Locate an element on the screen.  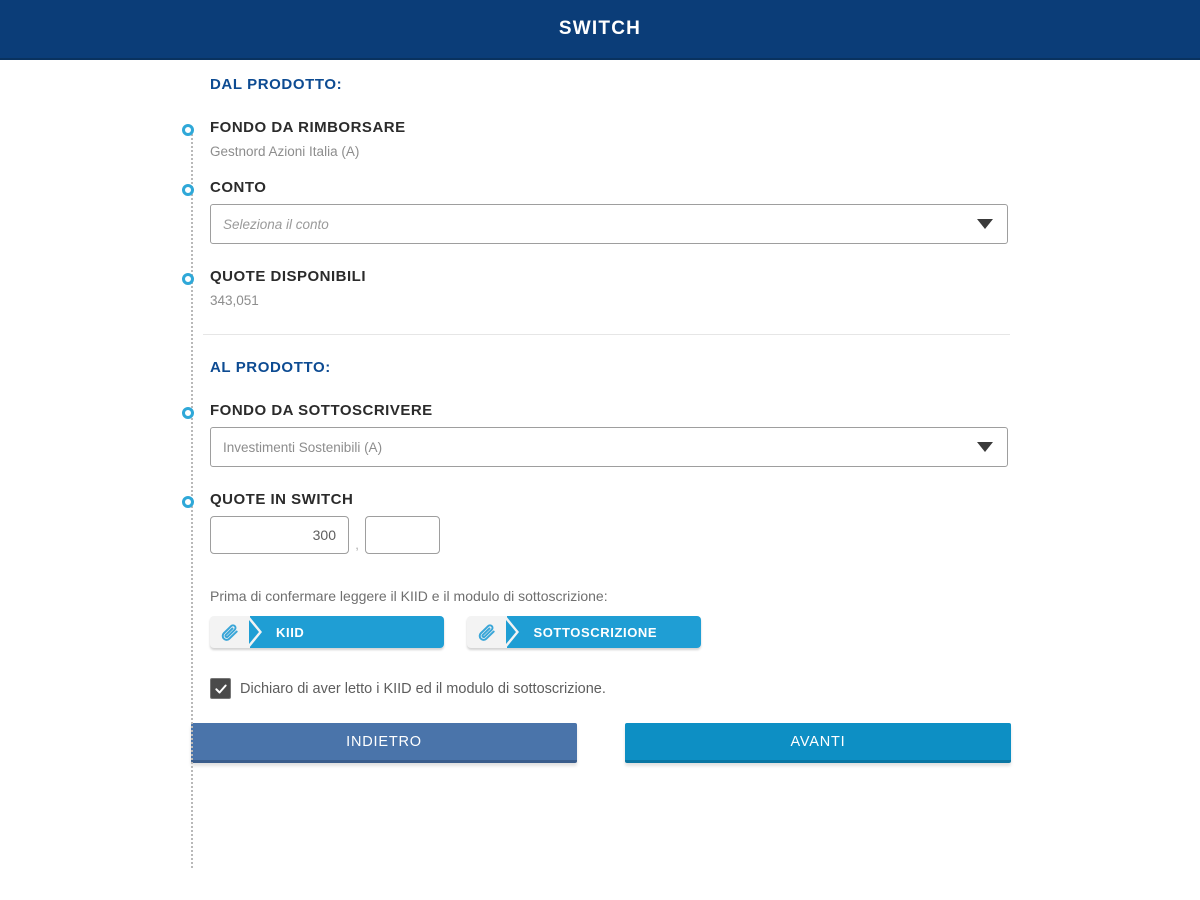
field-available-shares: QUOTE DISPONIBILI 343,051 is located at coordinates (596, 288).